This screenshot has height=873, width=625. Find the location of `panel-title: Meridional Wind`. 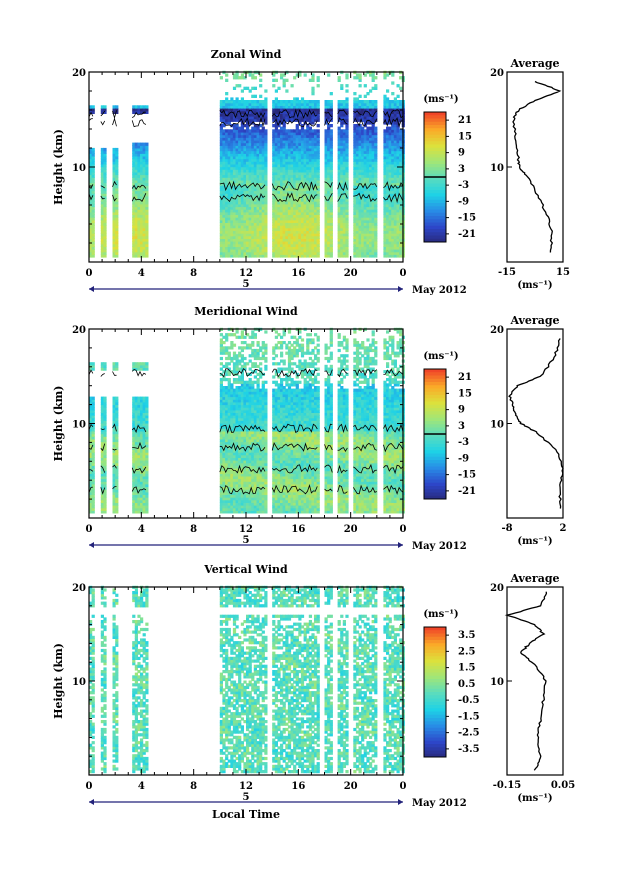

panel-title: Meridional Wind is located at coordinates (246, 311).